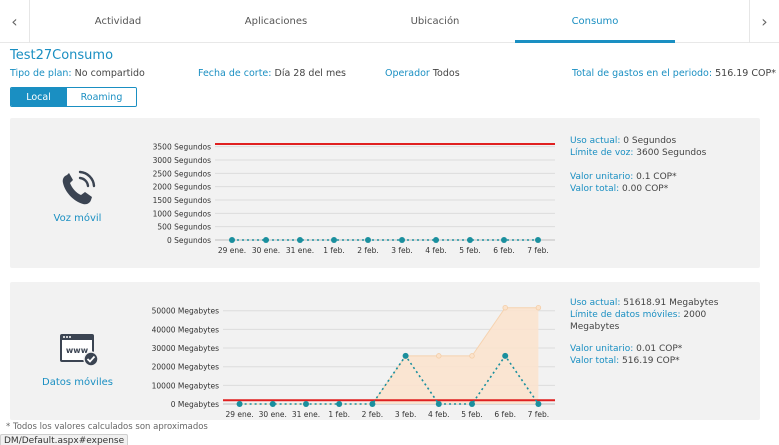 The image size is (779, 445). Describe the element at coordinates (182, 200) in the screenshot. I see `voice-y-tick-label: 1500 Segundos` at that location.